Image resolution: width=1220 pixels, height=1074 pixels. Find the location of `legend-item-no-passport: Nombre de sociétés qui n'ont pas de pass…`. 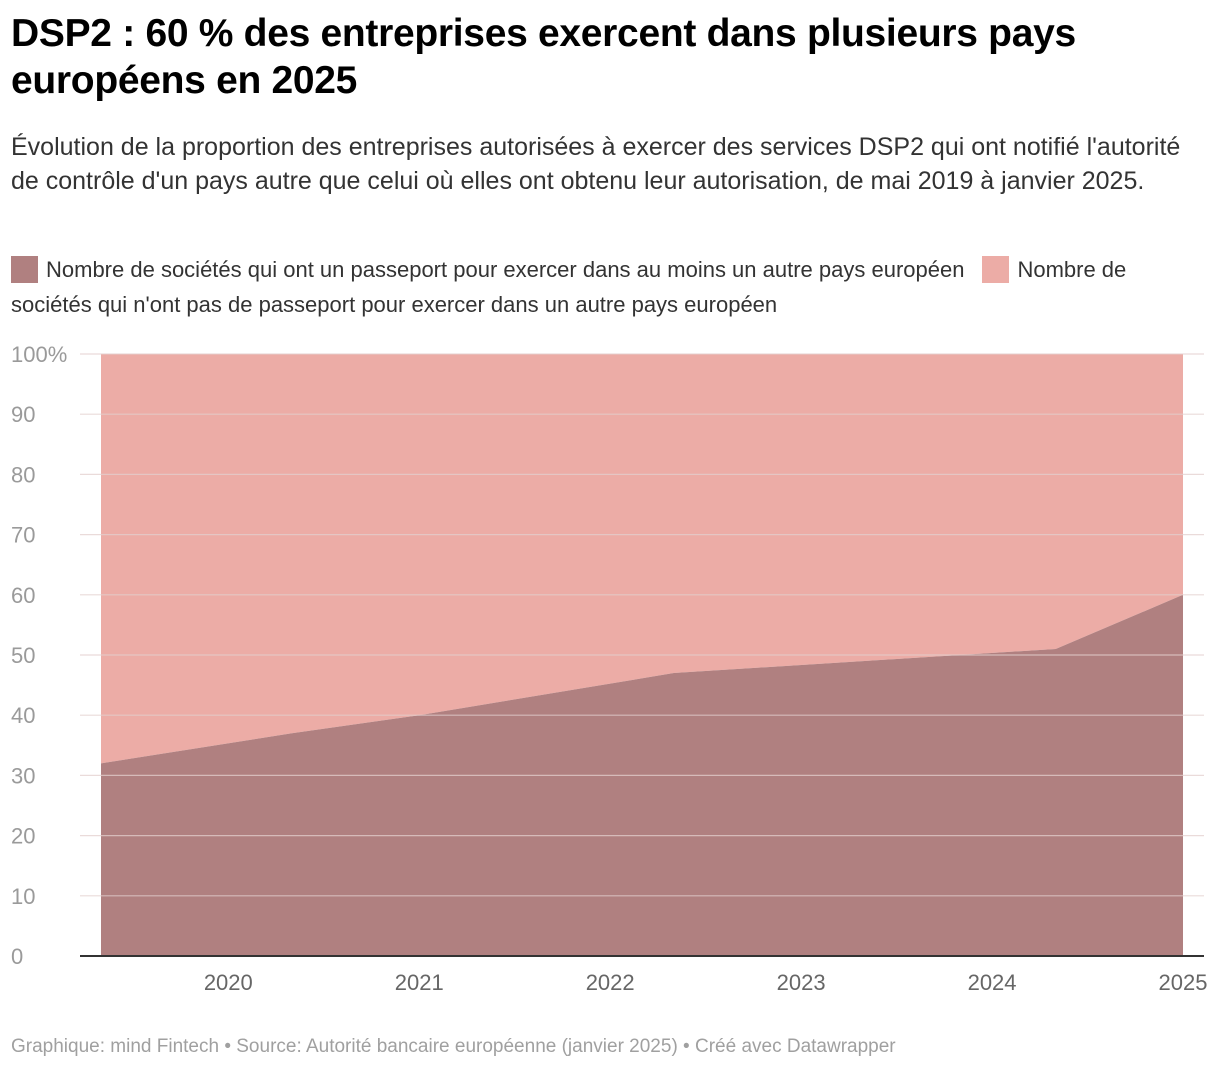

legend-item-no-passport: Nombre de sociétés qui n'ont pas de pass… is located at coordinates (569, 286).